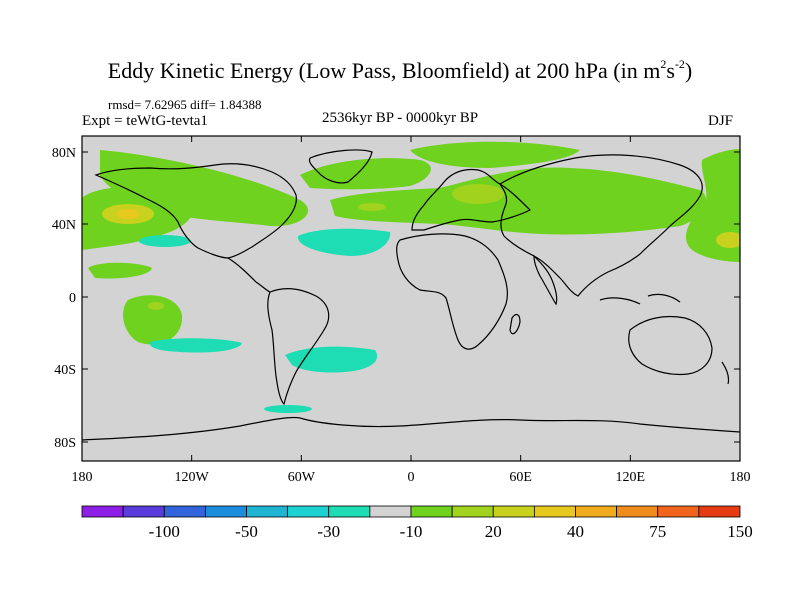  I want to click on colorbar, so click(411, 511).